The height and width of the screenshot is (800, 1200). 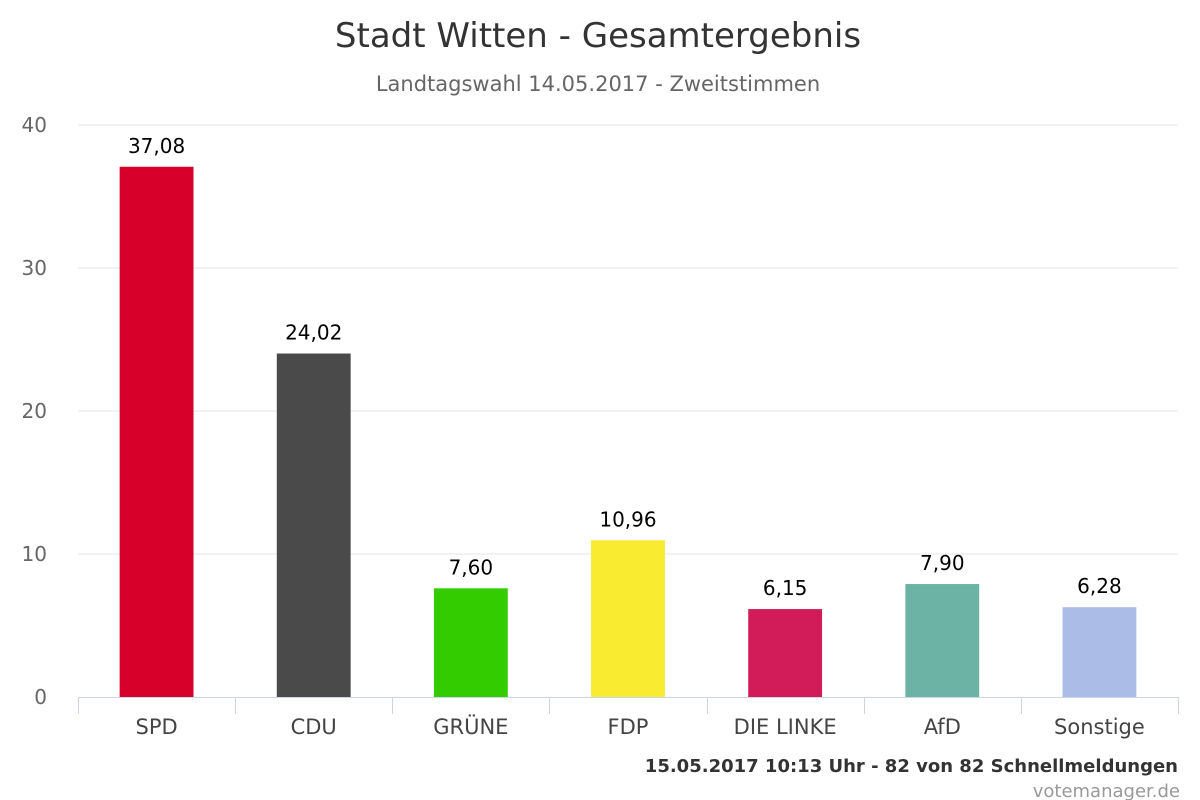 I want to click on data-label: 7,60, so click(x=471, y=567).